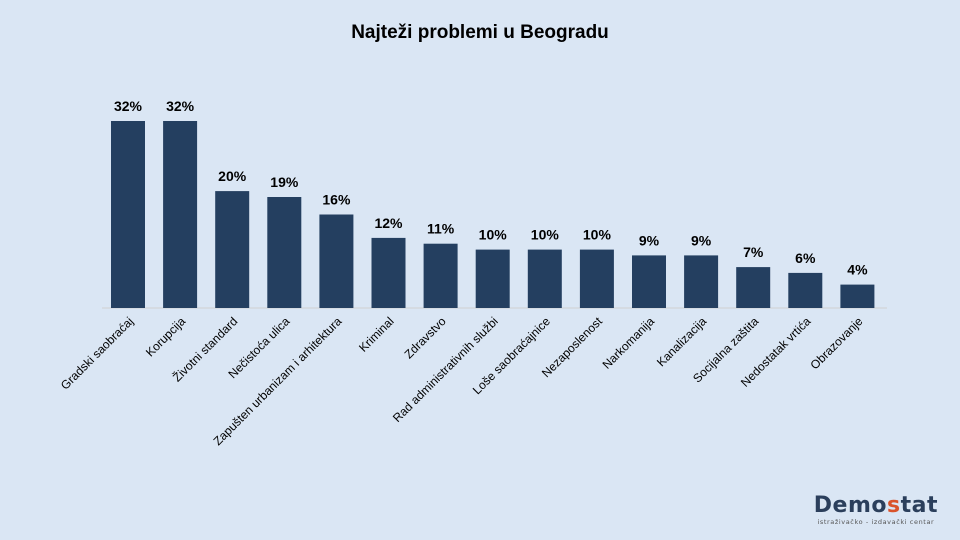 Image resolution: width=960 pixels, height=540 pixels. I want to click on chart-title: Najteži problemi u Beogradu, so click(480, 32).